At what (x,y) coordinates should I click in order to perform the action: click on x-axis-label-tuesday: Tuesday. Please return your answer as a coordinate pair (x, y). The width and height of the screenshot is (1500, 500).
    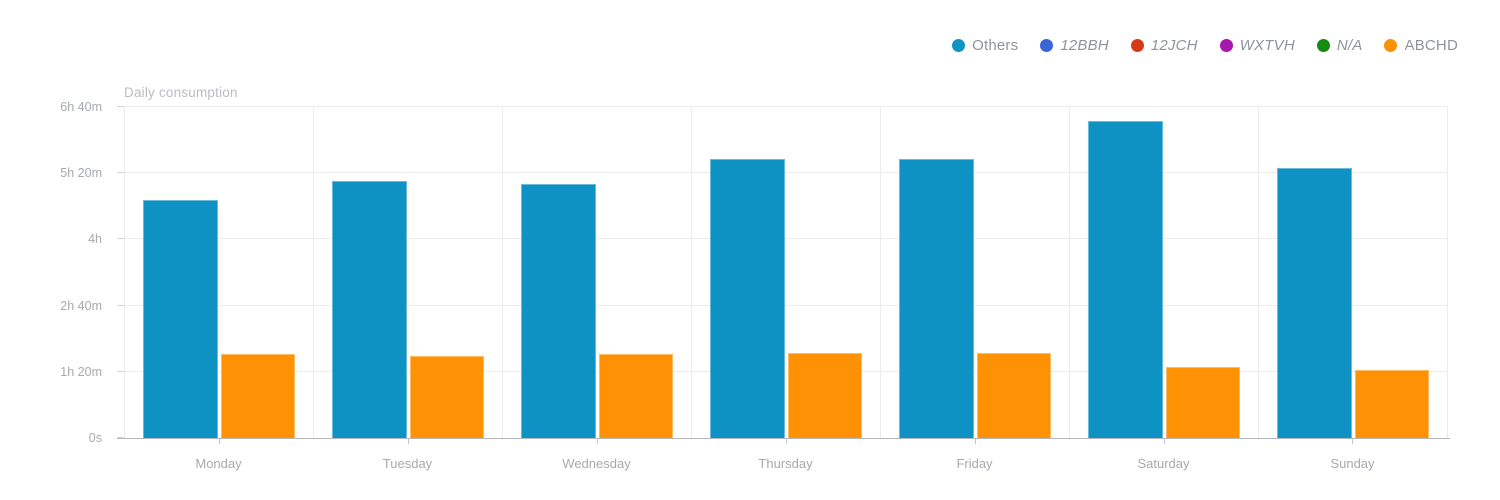
    Looking at the image, I should click on (407, 463).